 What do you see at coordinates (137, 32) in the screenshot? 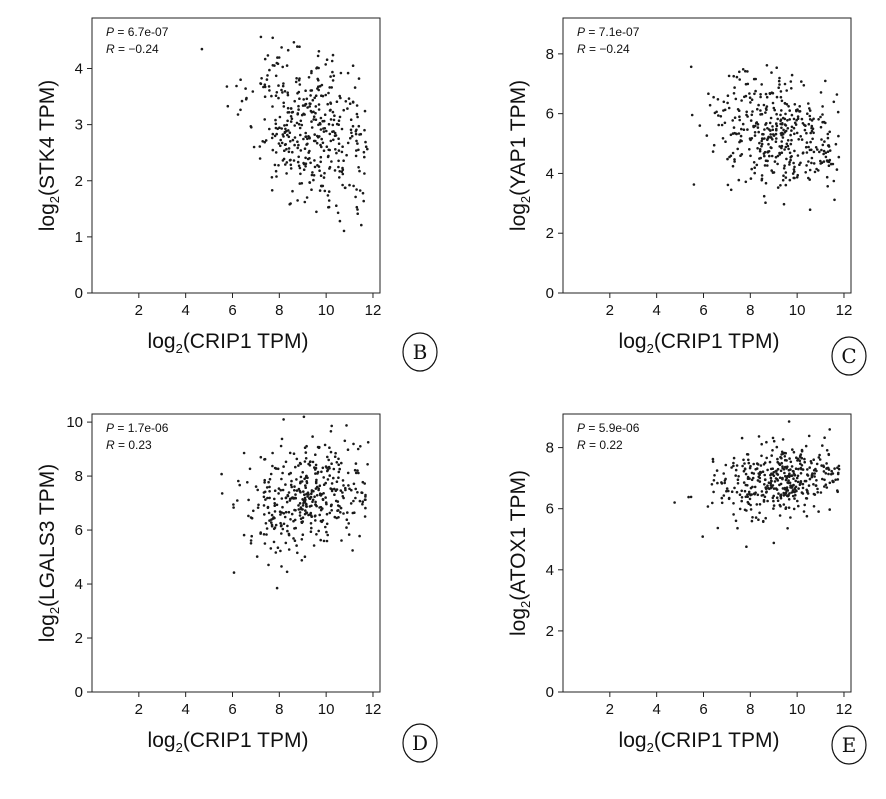
I see `p-value-annotation: P = 6.7e-07` at bounding box center [137, 32].